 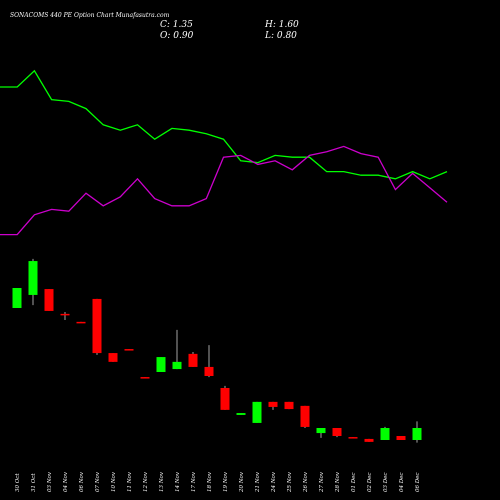 I want to click on x-tick-label: 04 Nov, so click(x=66, y=481).